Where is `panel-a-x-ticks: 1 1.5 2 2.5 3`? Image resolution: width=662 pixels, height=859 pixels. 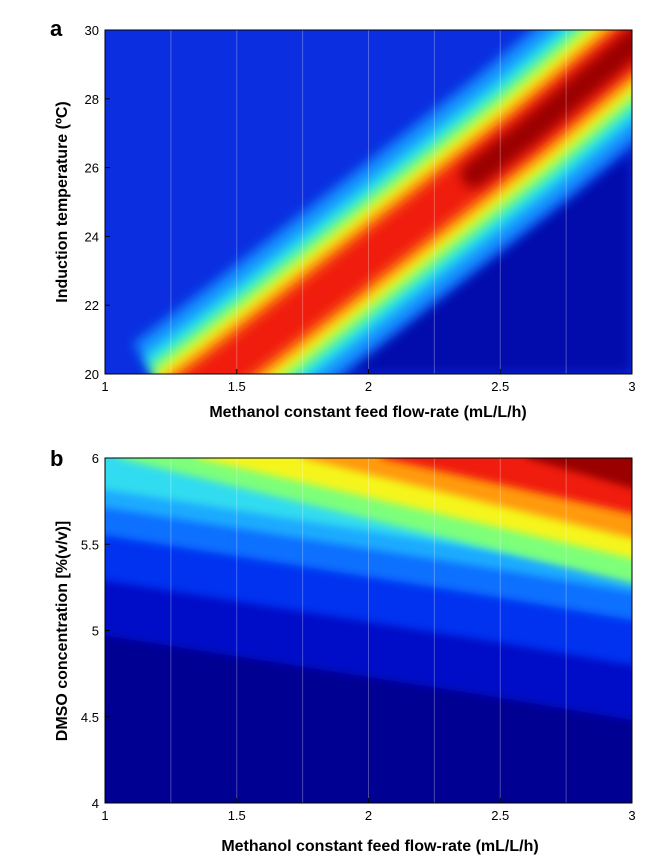
panel-a-x-ticks: 1 1.5 2 2.5 3 is located at coordinates (368, 381).